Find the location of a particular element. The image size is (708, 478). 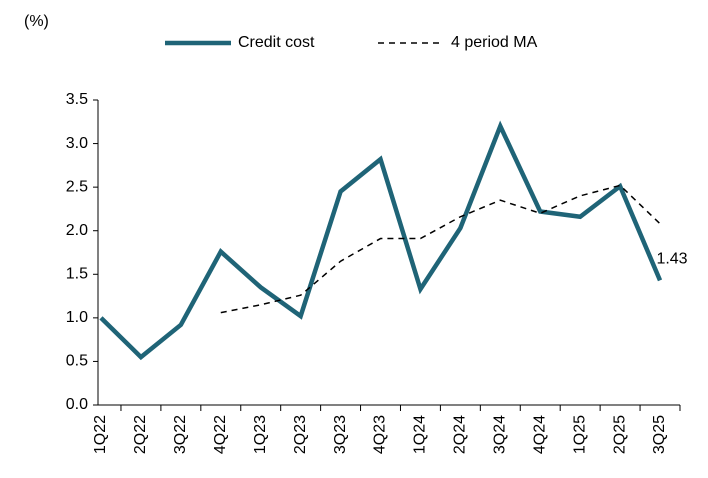

x-tick-label: 4Q23 is located at coordinates (380, 434).